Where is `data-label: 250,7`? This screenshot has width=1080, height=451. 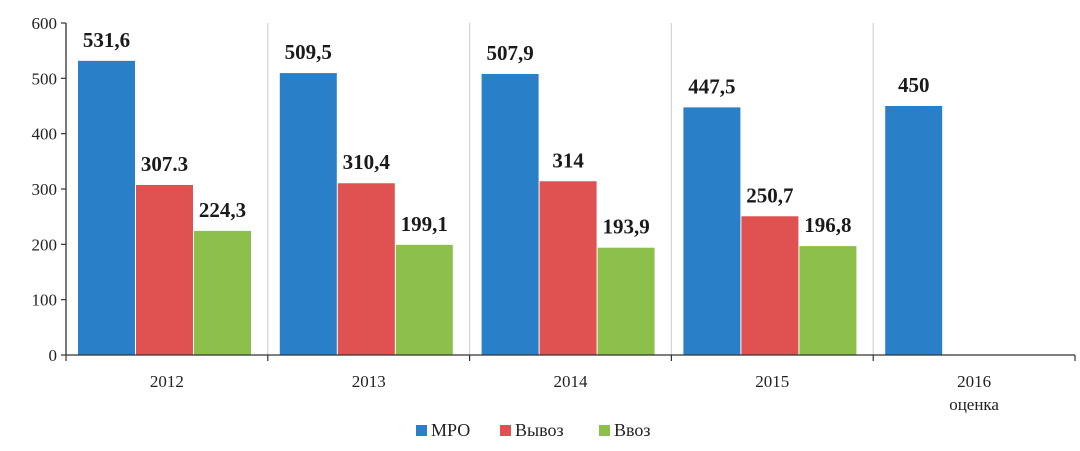
data-label: 250,7 is located at coordinates (769, 195).